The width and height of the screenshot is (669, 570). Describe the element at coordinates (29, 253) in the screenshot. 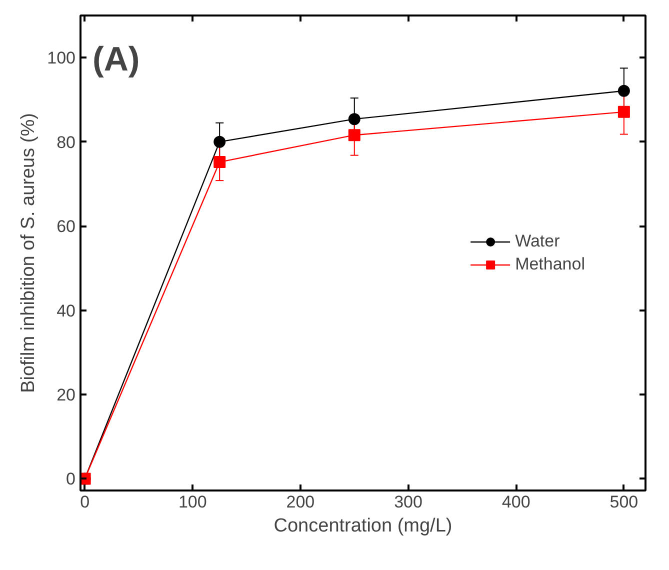

I see `y-axis-title: Biofilm inhibition of S. aureus (%)` at that location.